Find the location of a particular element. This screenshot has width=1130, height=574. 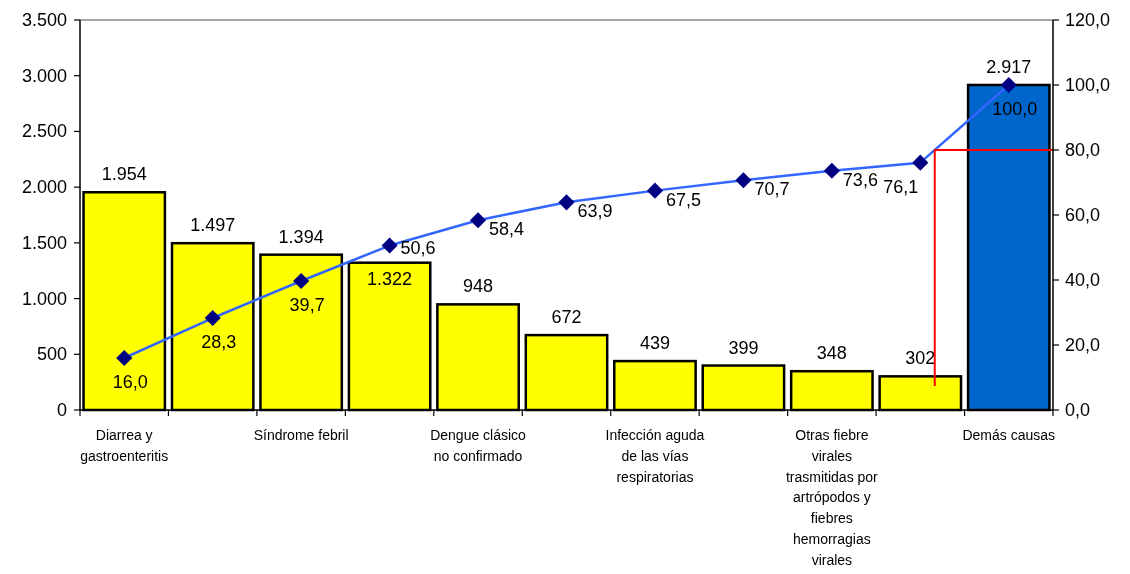

data-label: 399 is located at coordinates (743, 347).